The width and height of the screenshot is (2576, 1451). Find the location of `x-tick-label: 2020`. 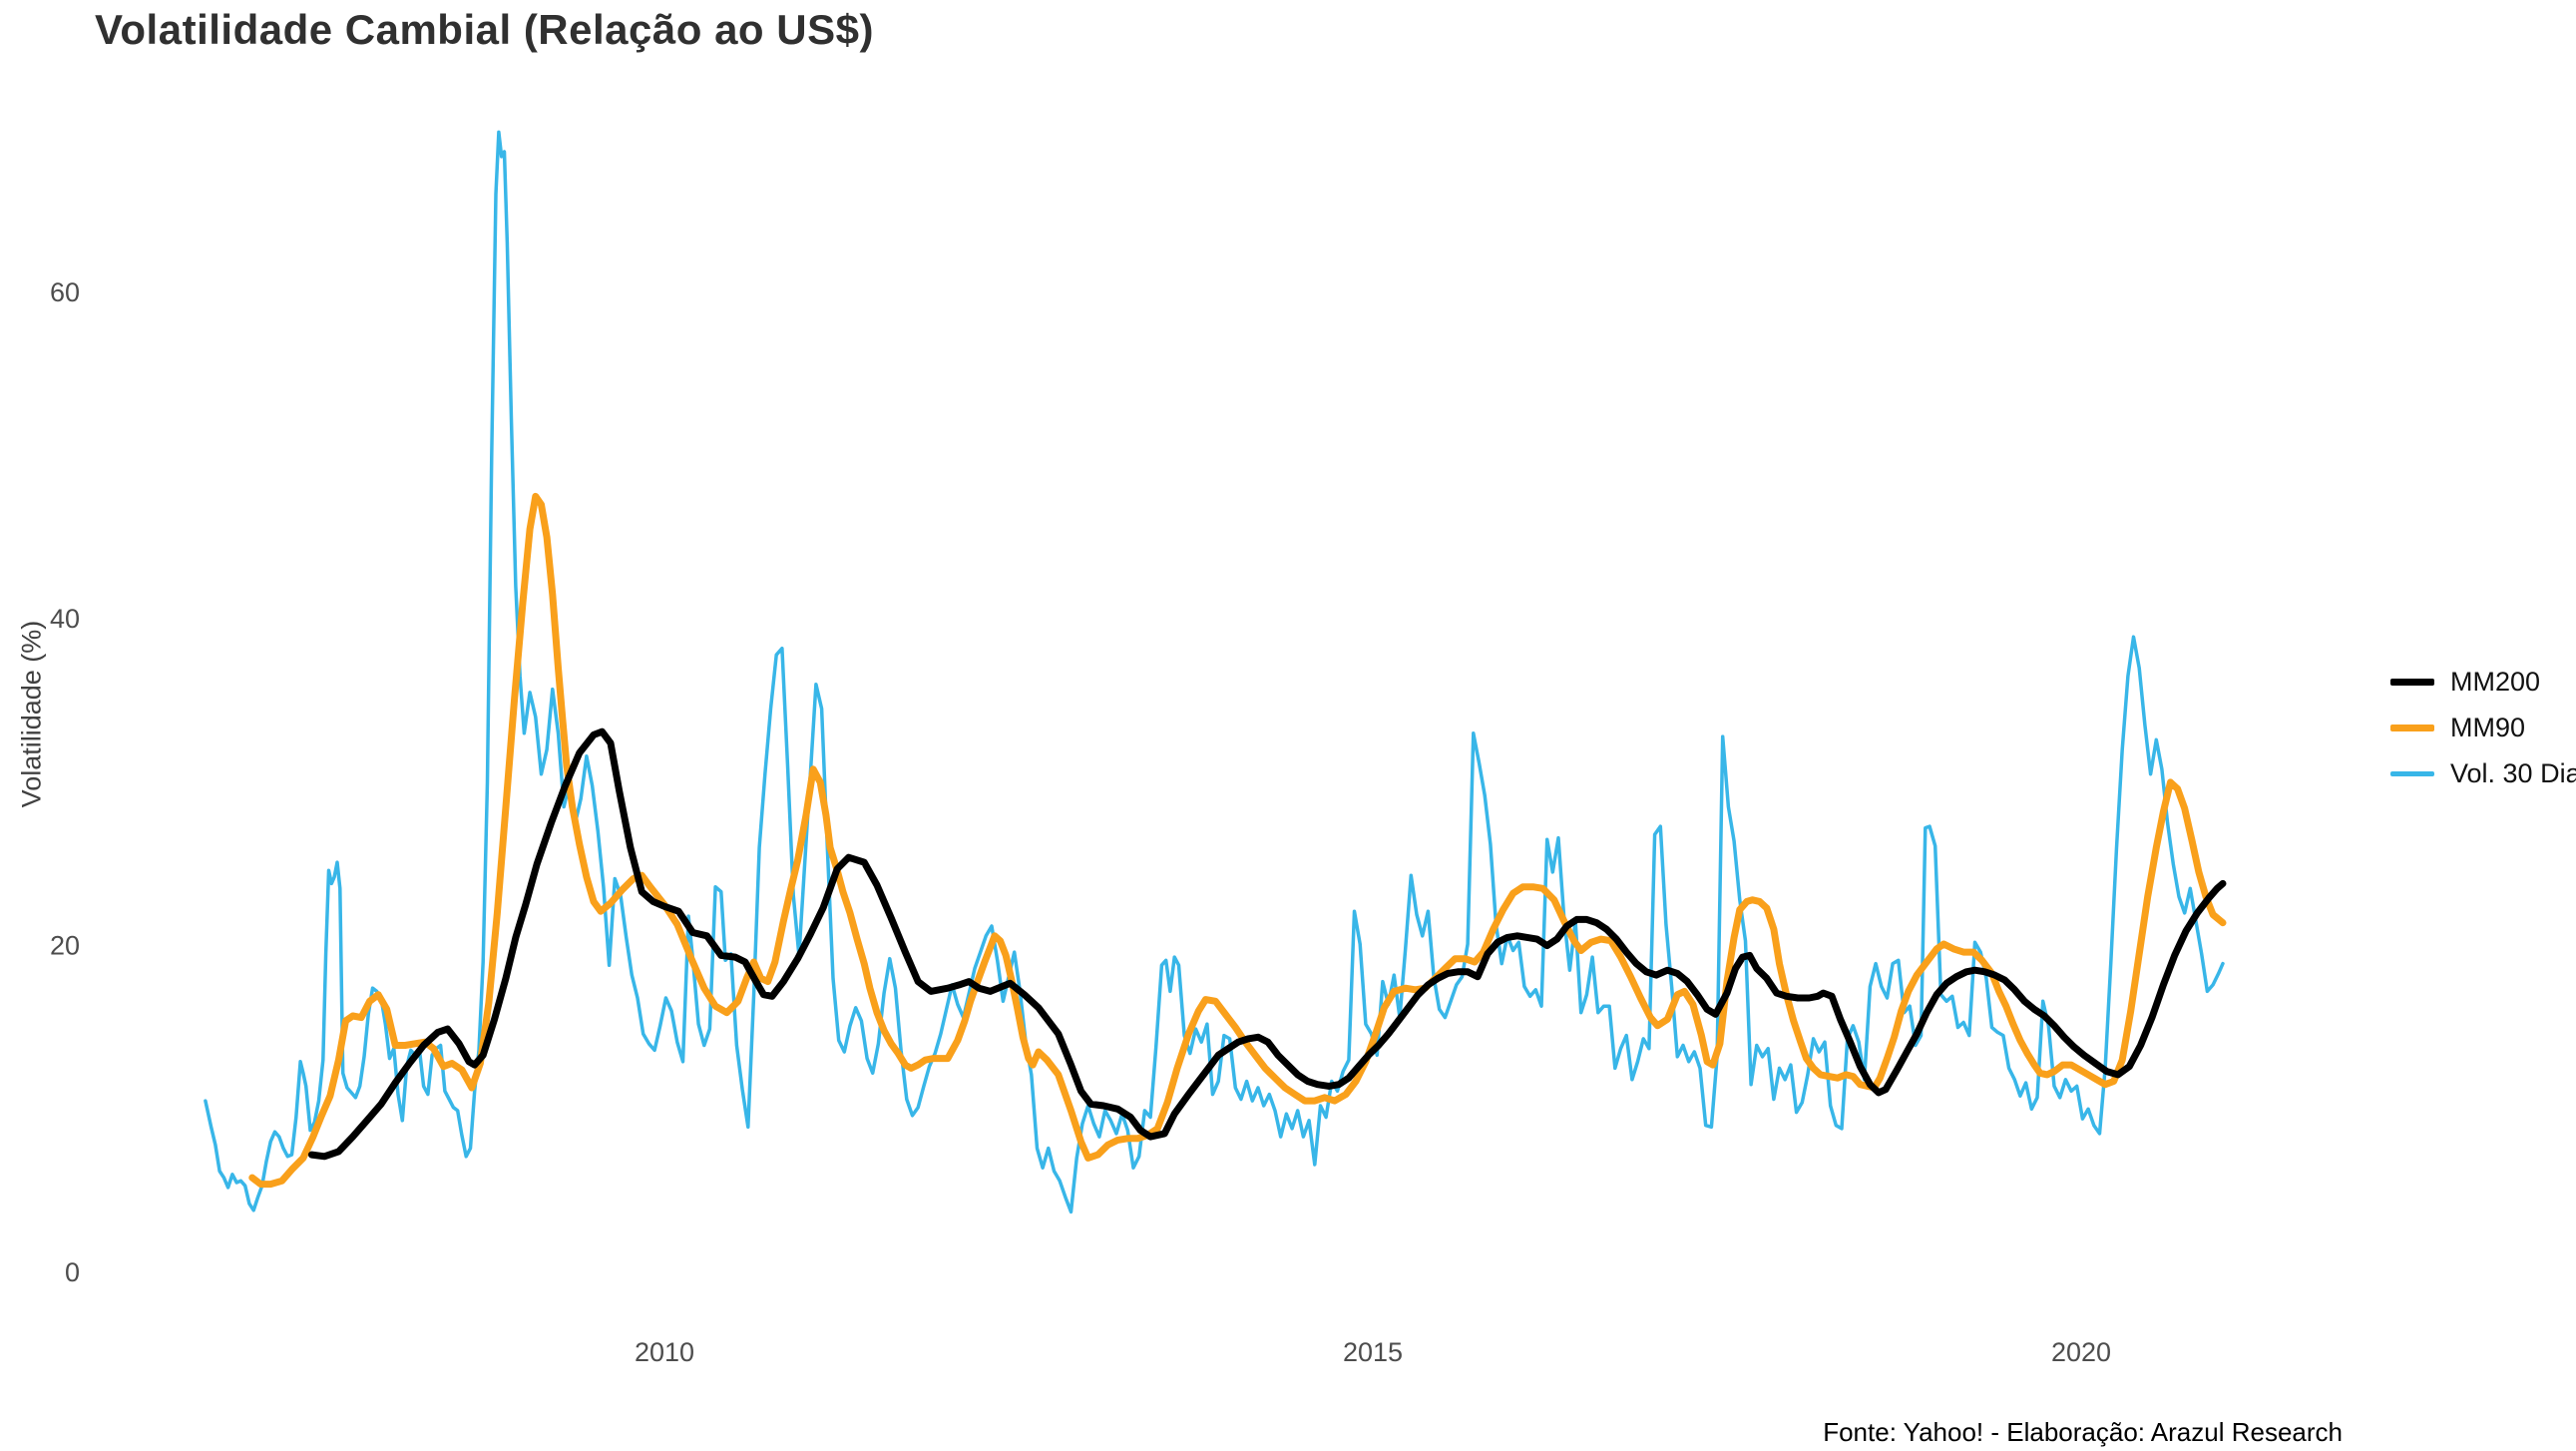

x-tick-label: 2020 is located at coordinates (2081, 1352).